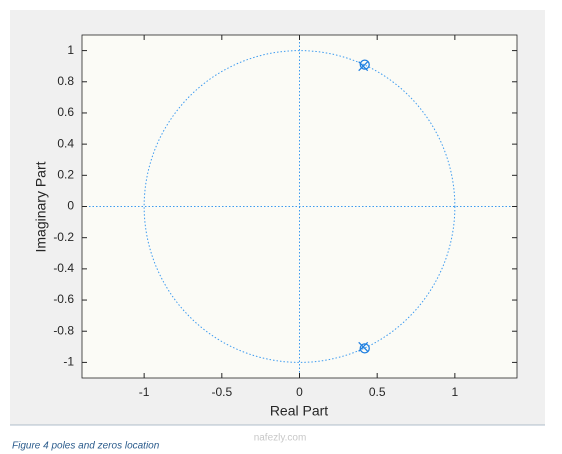 This screenshot has height=454, width=562. Describe the element at coordinates (299, 411) in the screenshot. I see `x-axis-label: Real Part` at that location.